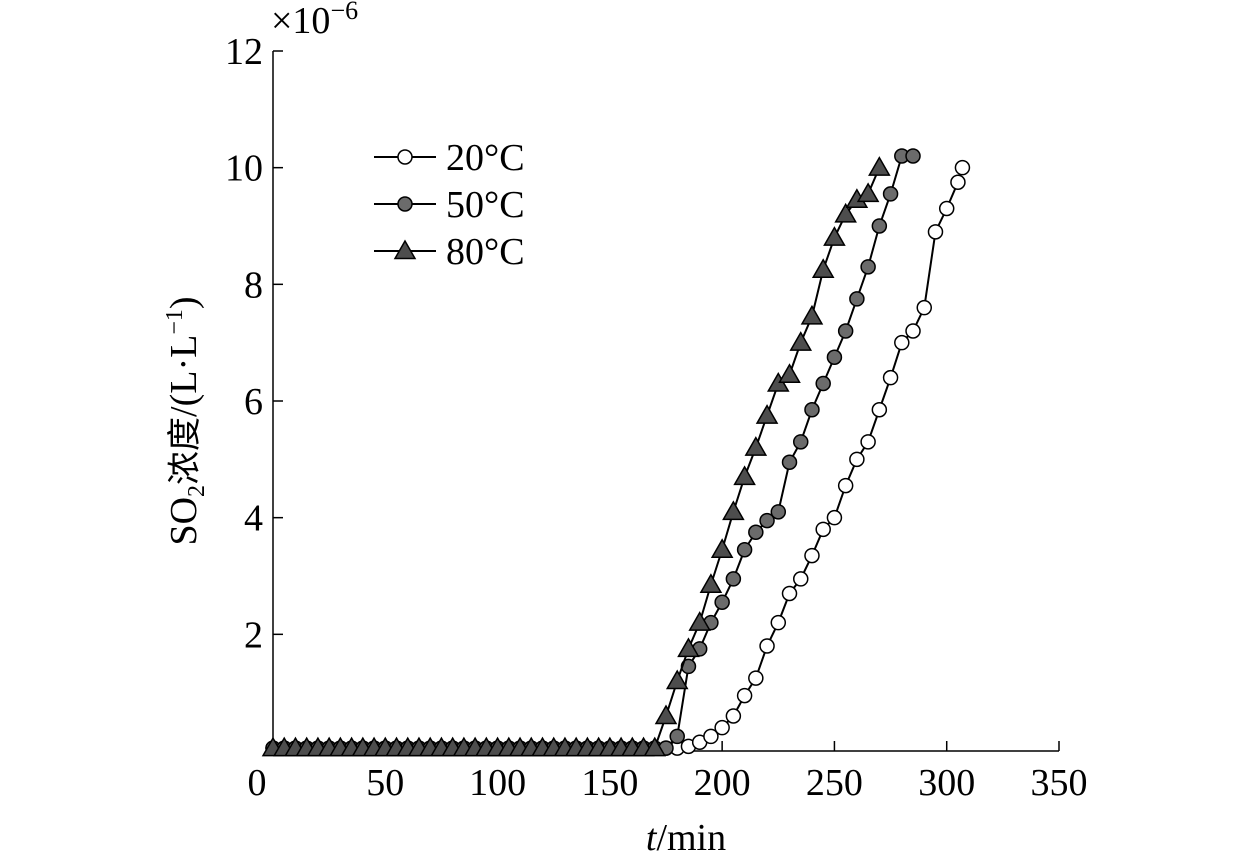 Image resolution: width=1259 pixels, height=855 pixels. I want to click on legend-label: 80°C, so click(485, 252).